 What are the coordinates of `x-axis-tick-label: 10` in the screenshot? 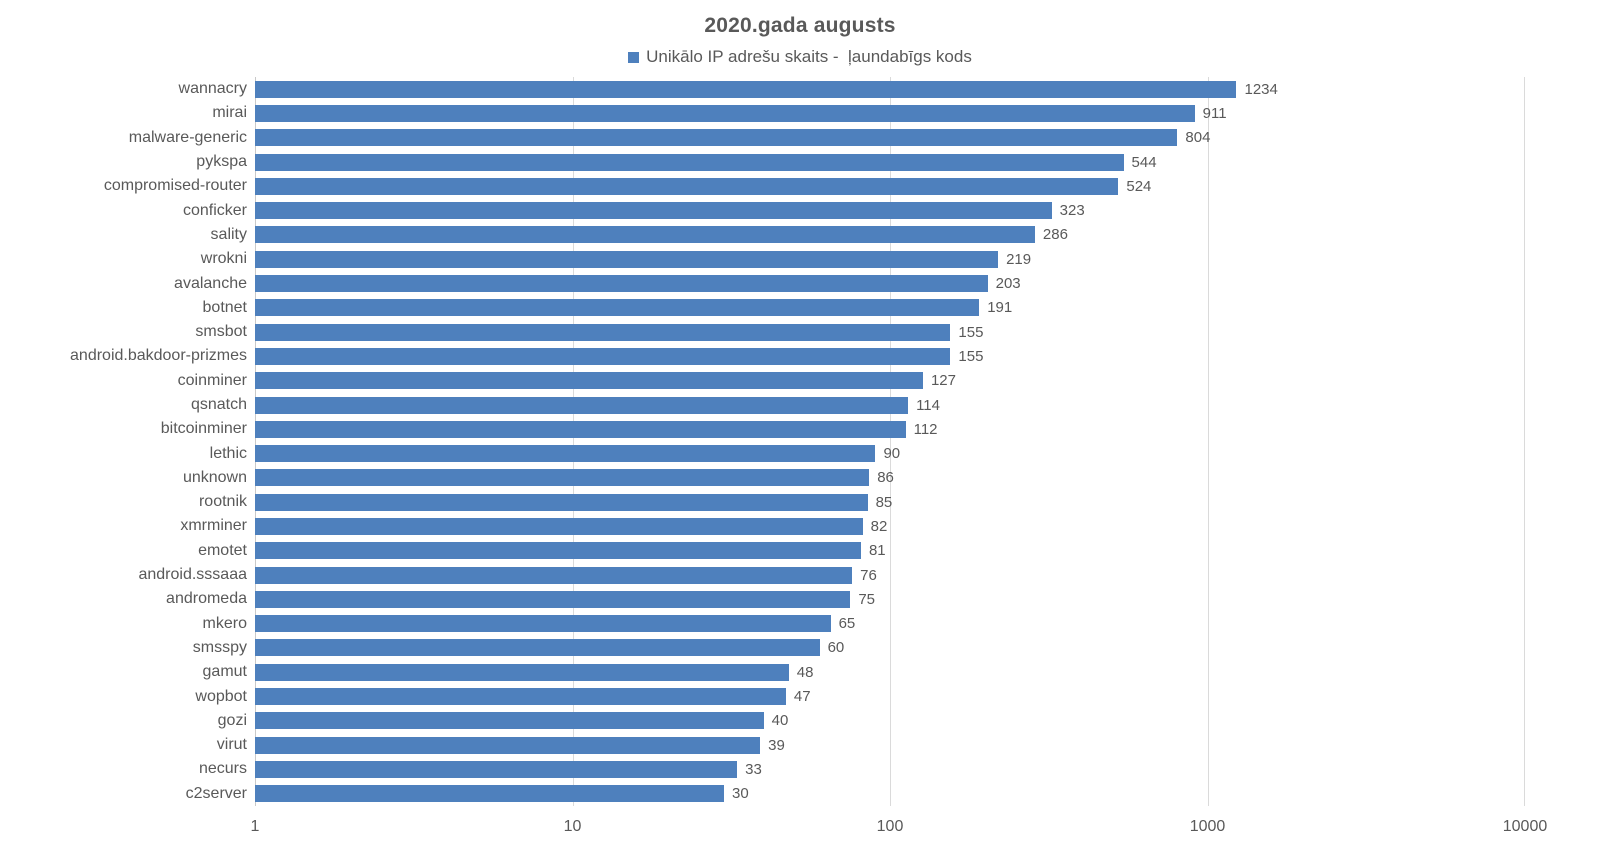 It's located at (572, 826).